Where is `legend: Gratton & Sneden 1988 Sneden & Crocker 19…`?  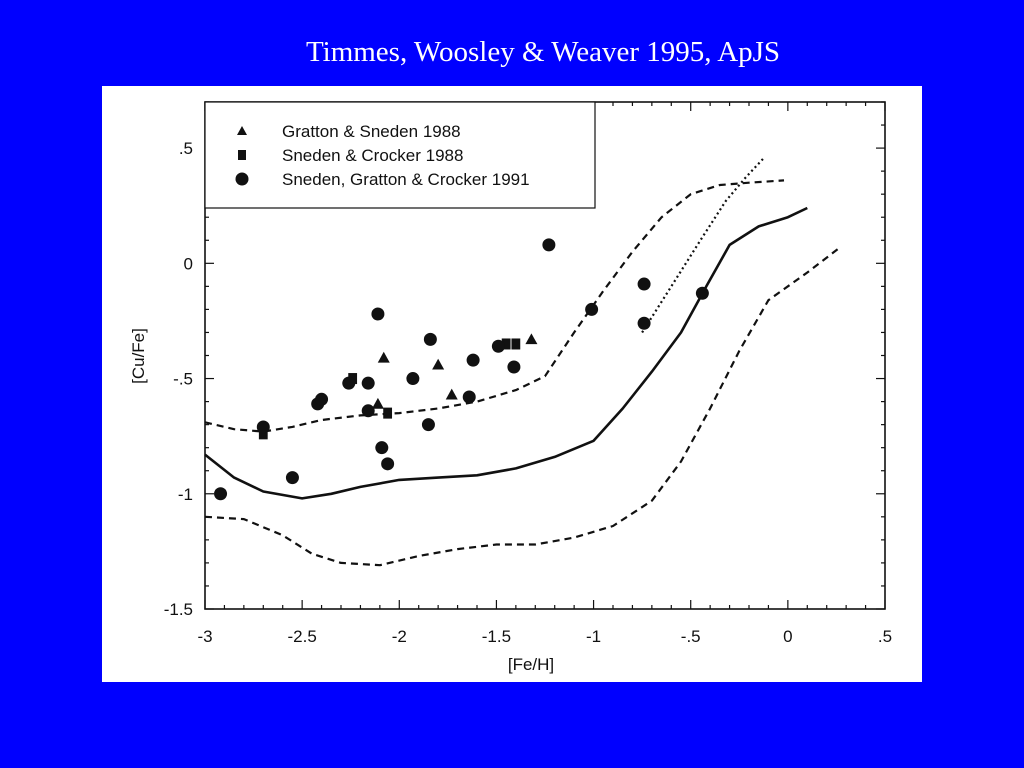 legend: Gratton & Sneden 1988 Sneden & Crocker 19… is located at coordinates (400, 155).